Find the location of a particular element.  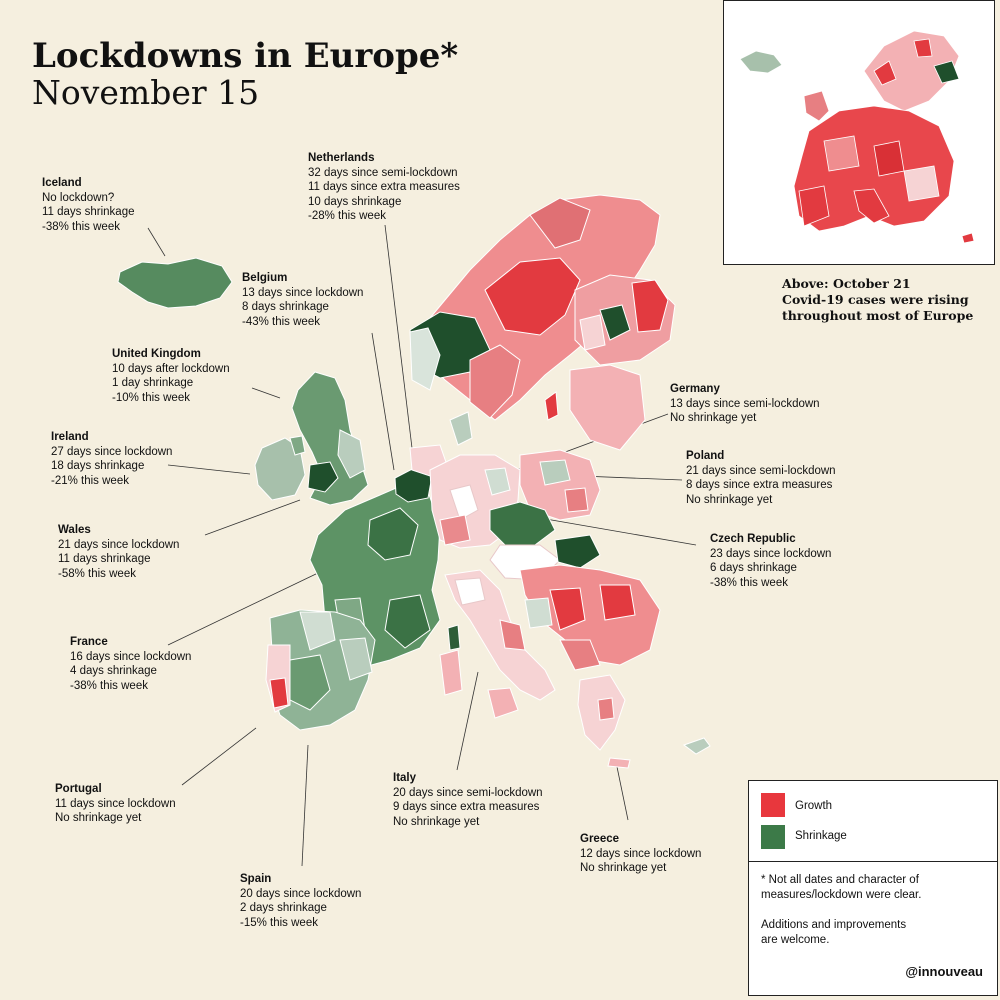

annotation-title: Iceland is located at coordinates (62, 183).